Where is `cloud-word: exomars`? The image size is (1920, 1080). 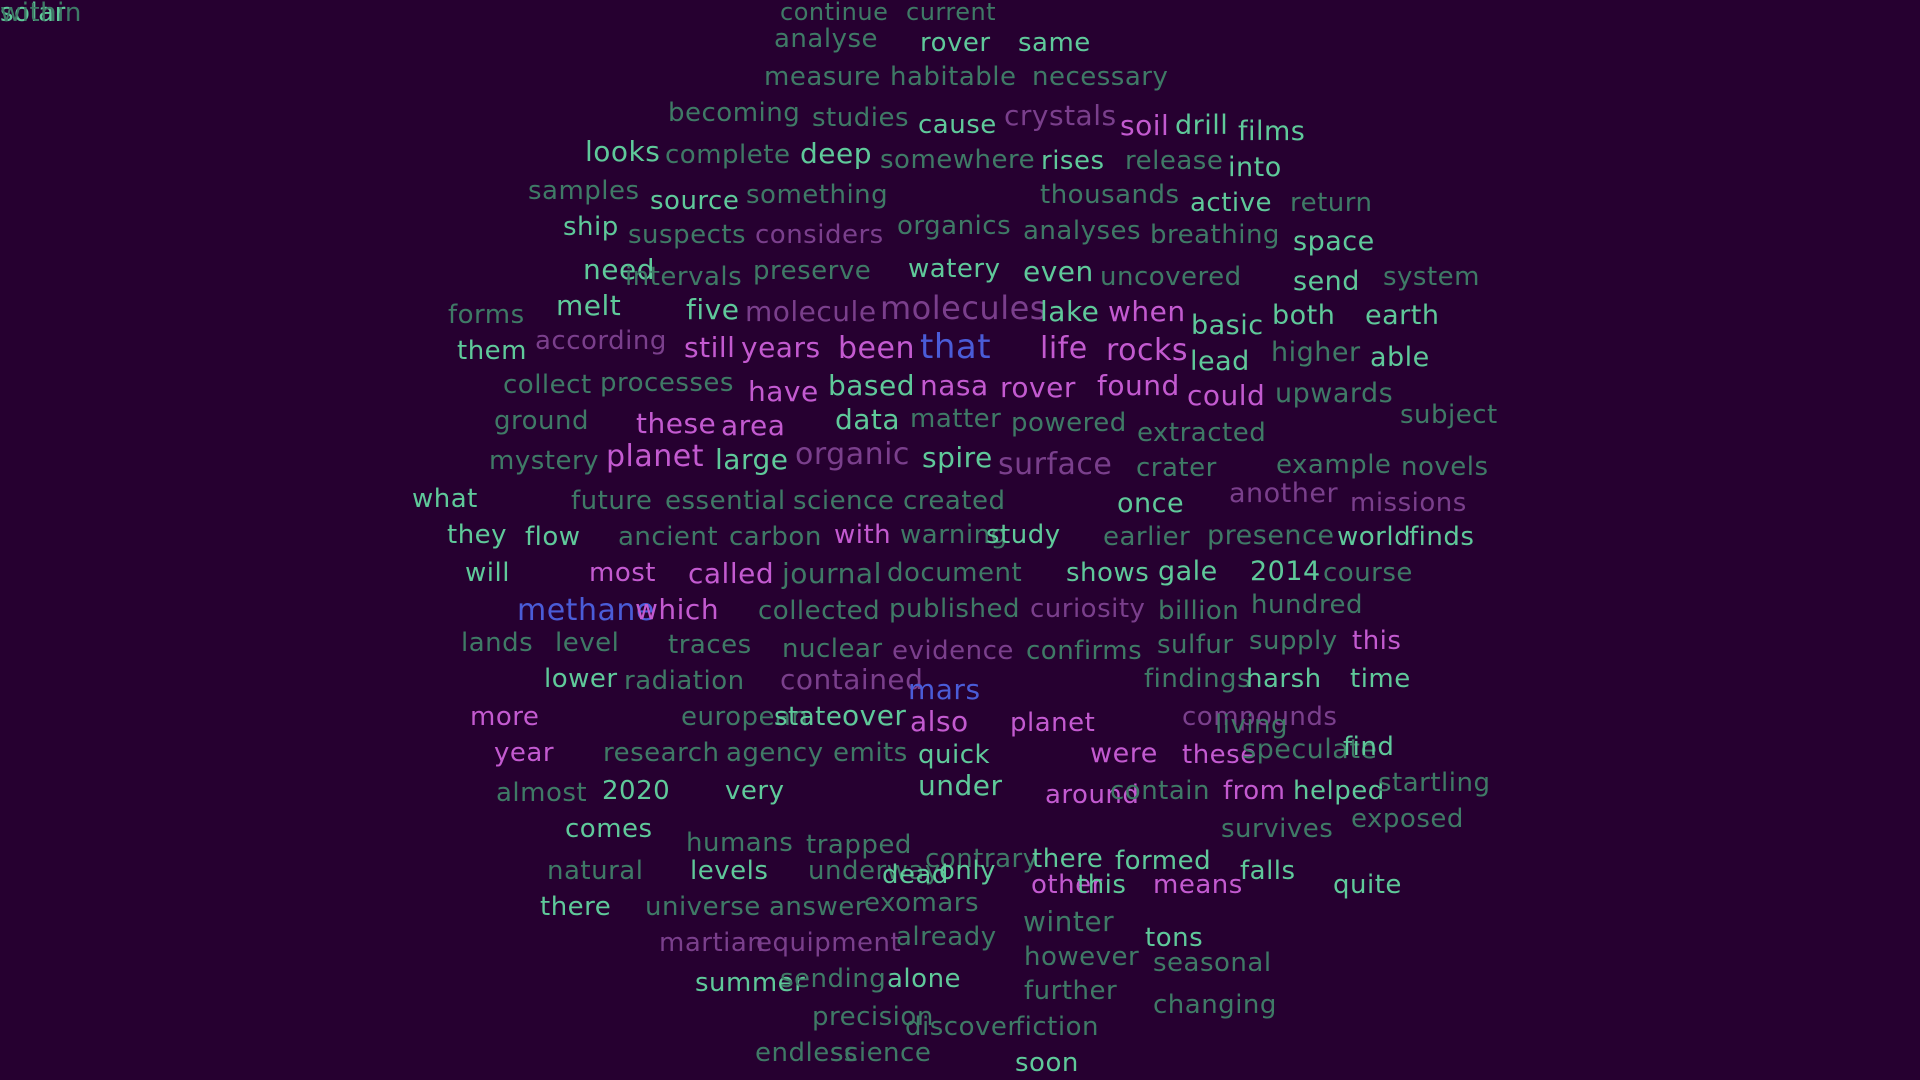
cloud-word: exomars is located at coordinates (922, 903).